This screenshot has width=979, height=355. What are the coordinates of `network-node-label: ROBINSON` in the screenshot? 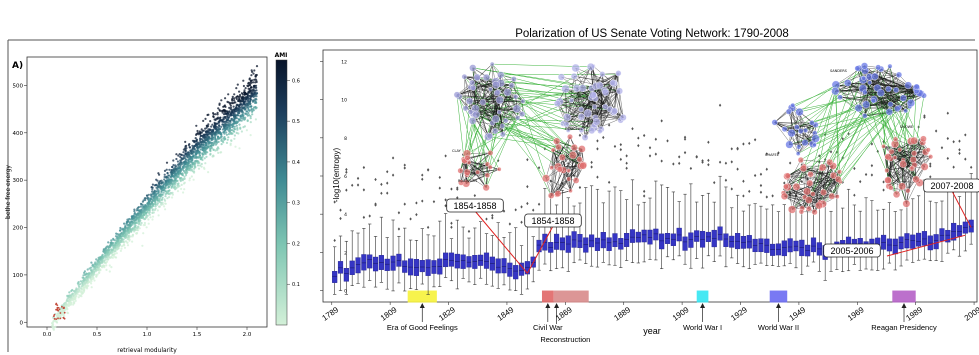 It's located at (467, 181).